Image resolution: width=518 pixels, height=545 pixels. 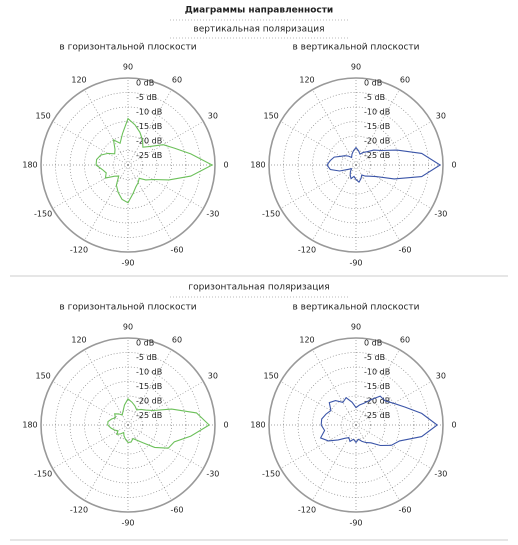 I want to click on section-title: вертикальная поляризация, so click(x=258, y=30).